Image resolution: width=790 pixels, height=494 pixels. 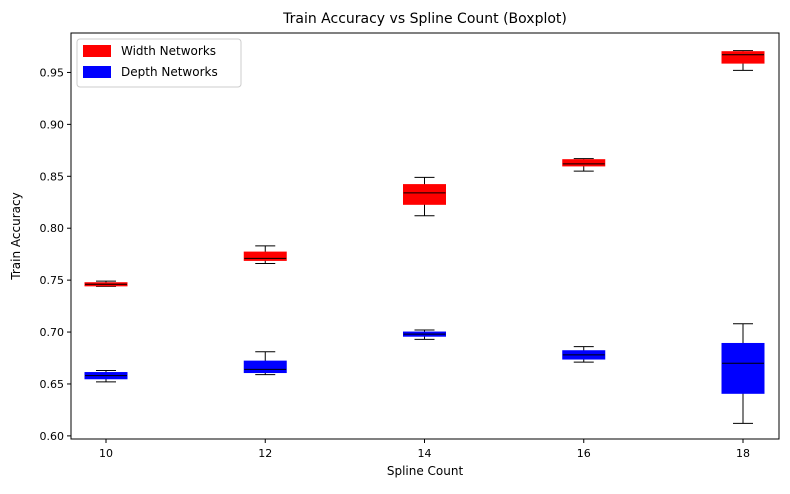 I want to click on y-tick-label-6: 0.90, so click(x=52, y=124).